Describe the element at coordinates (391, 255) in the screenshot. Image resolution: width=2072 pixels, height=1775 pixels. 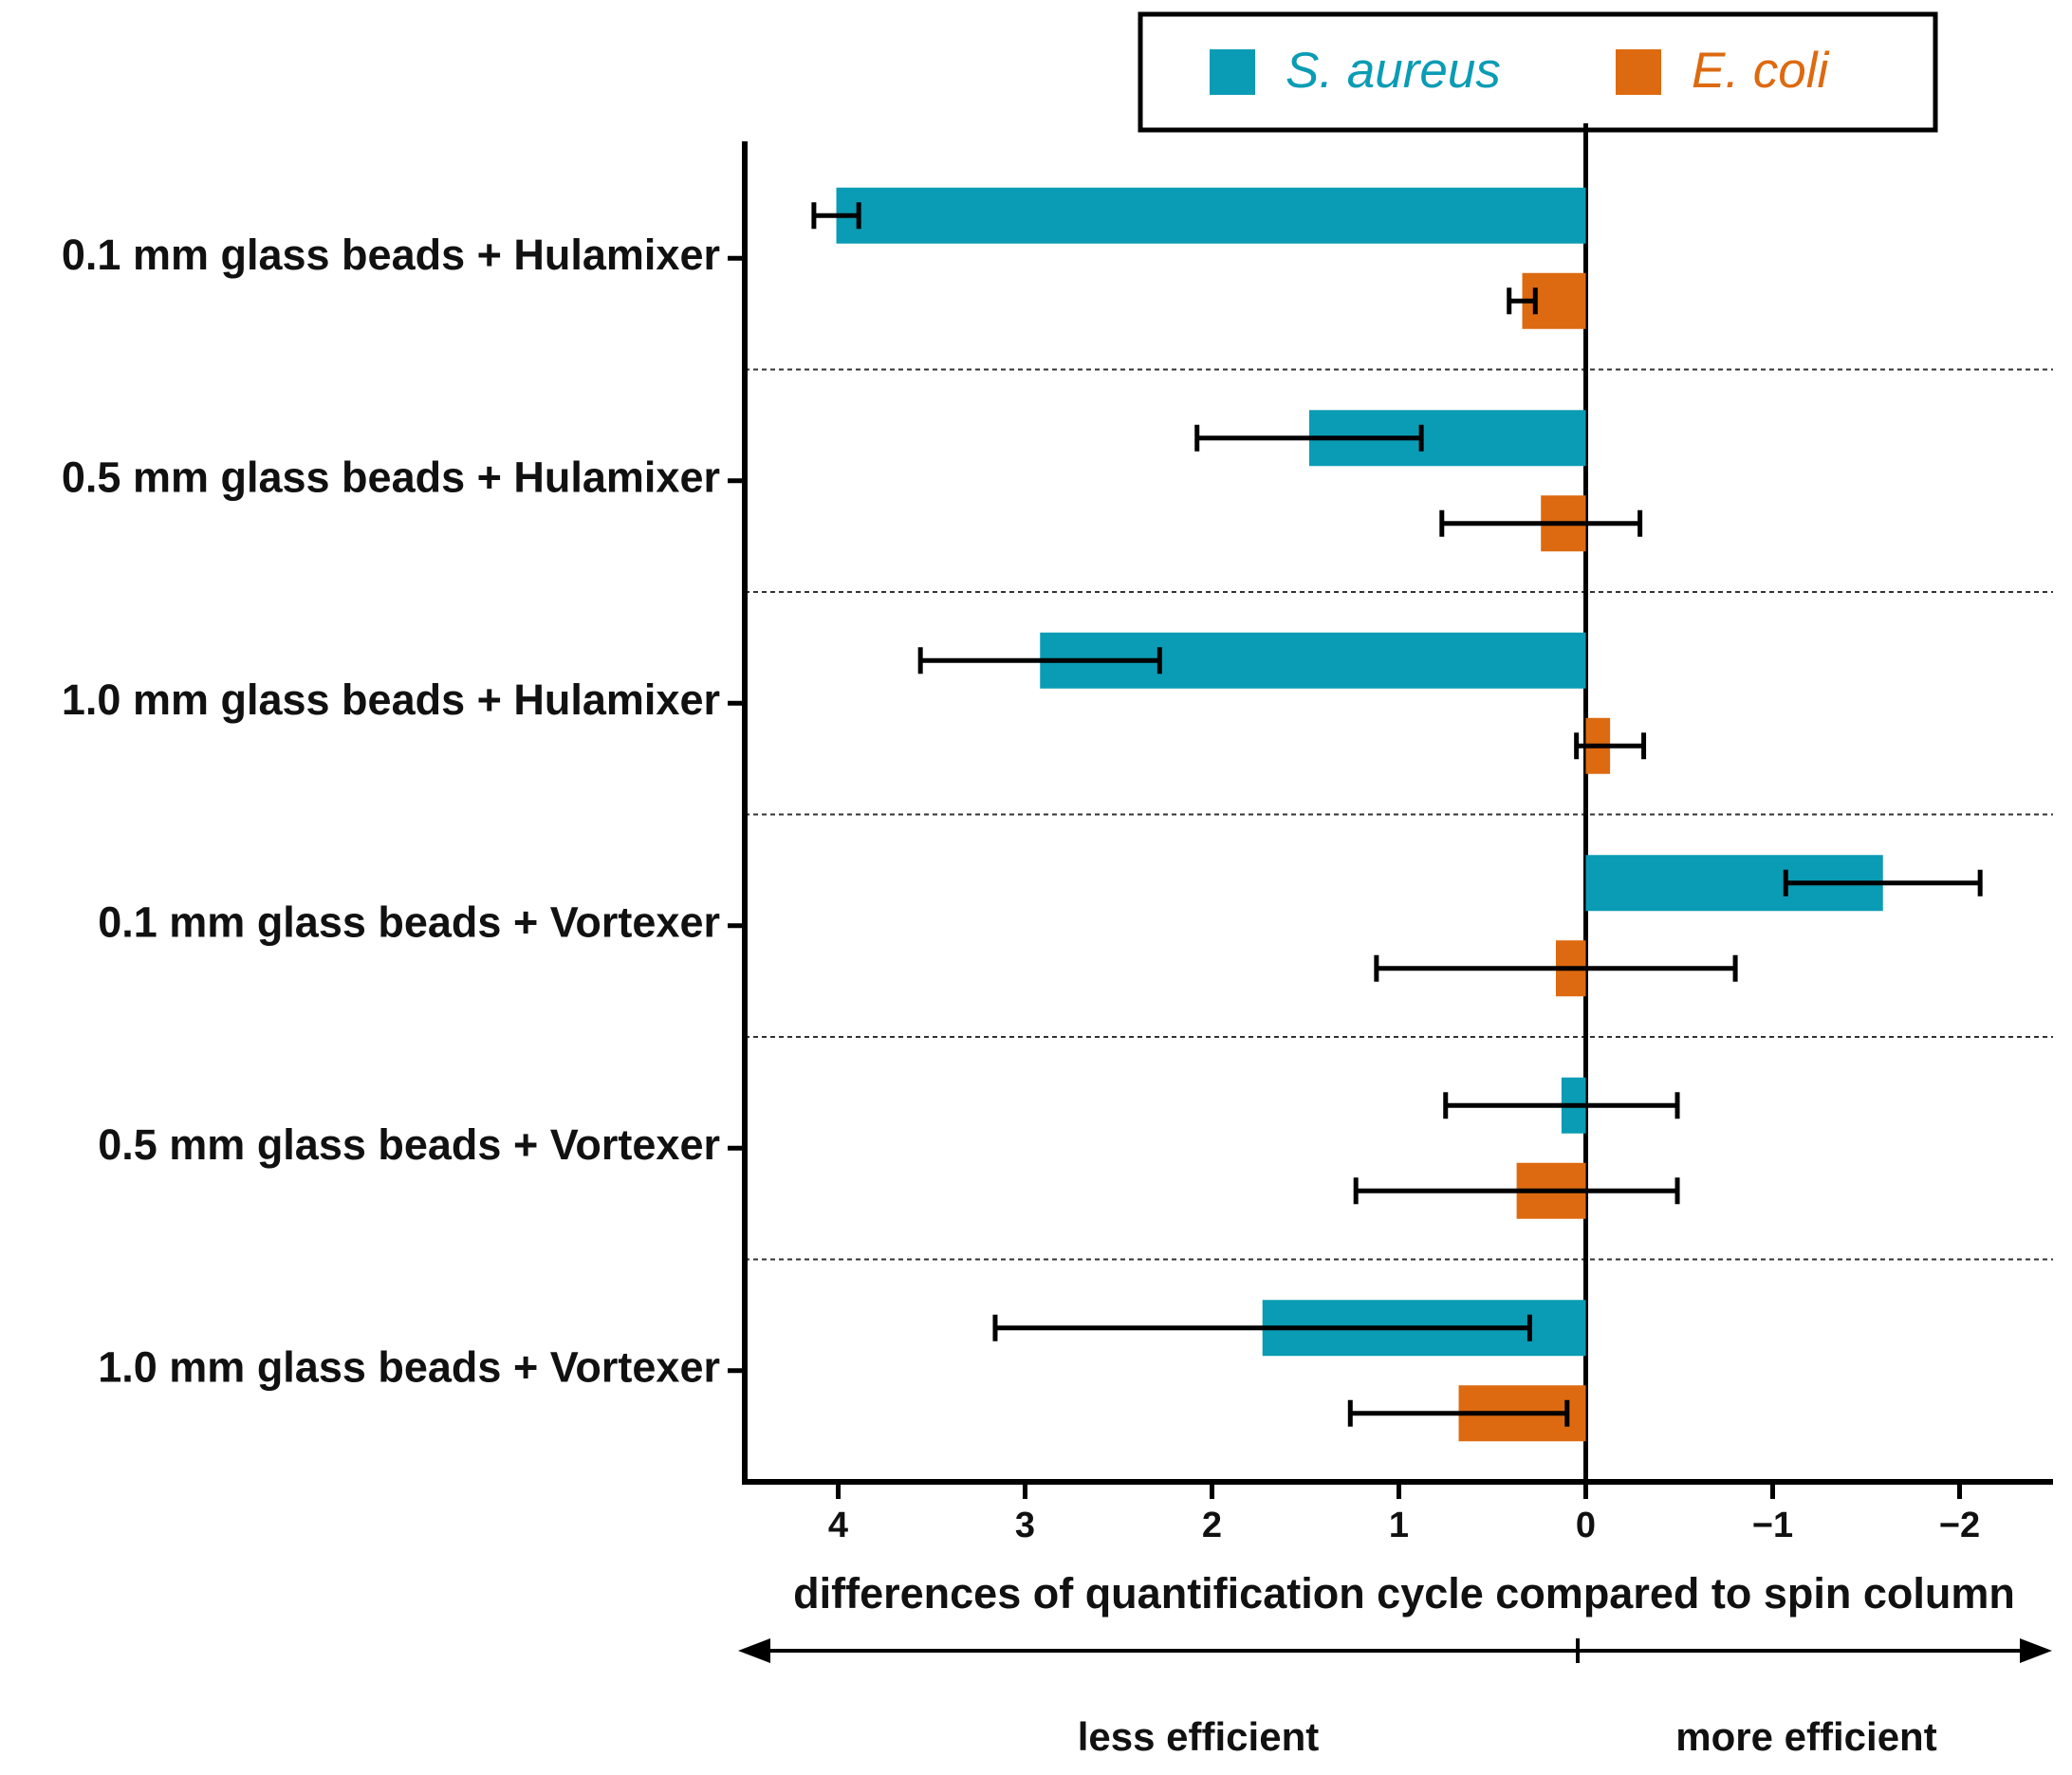
I see `y-tick-label: 0.1 mm glass beads + Hulamixer` at that location.